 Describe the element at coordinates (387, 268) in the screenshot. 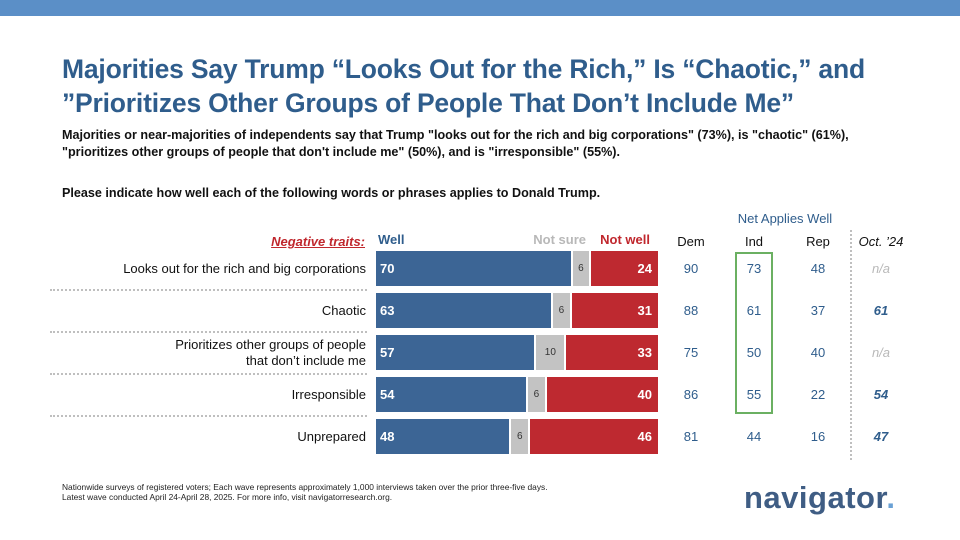

I see `bar-label-well: 70` at that location.